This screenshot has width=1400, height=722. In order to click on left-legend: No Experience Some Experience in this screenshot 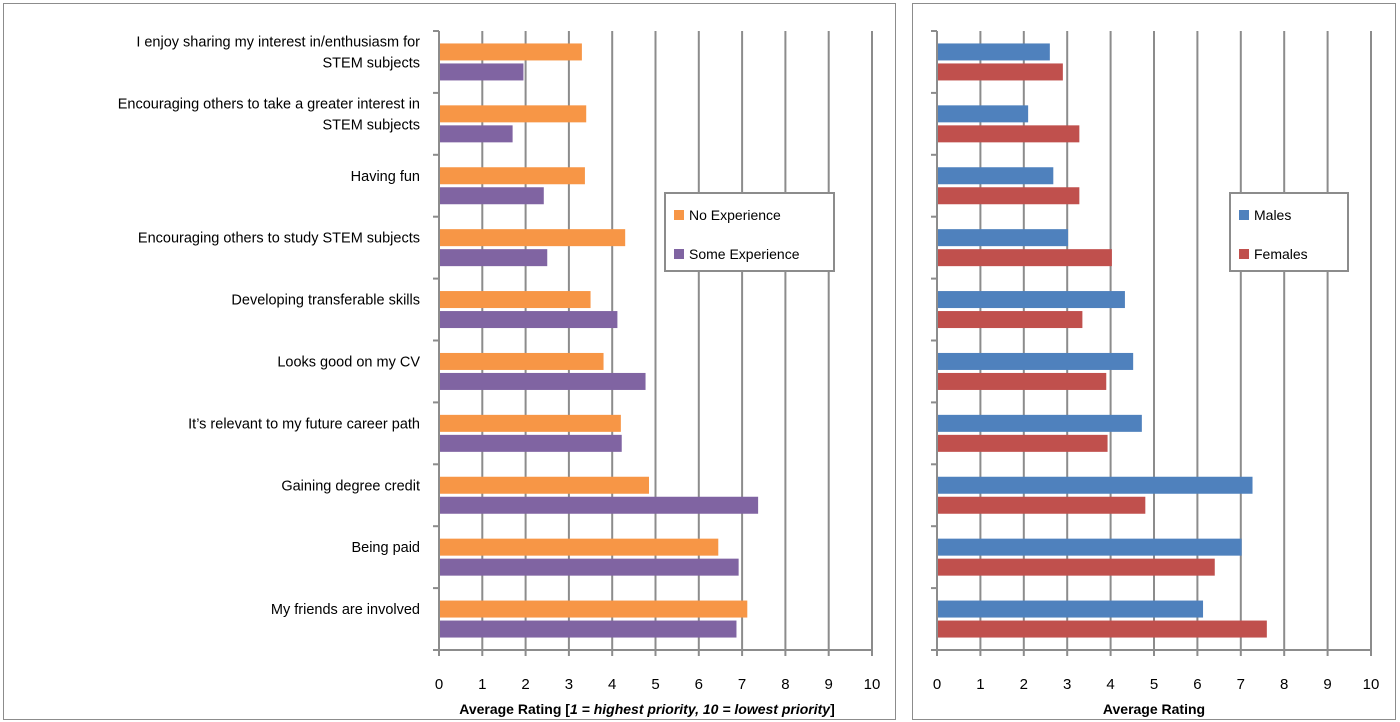, I will do `click(749, 232)`.